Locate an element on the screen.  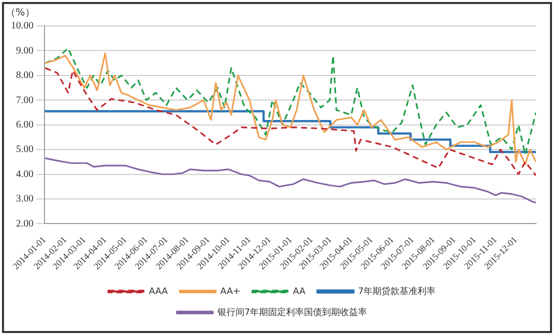
legend-label: 银行间7年期固定利率国债到期收益率 is located at coordinates (292, 312).